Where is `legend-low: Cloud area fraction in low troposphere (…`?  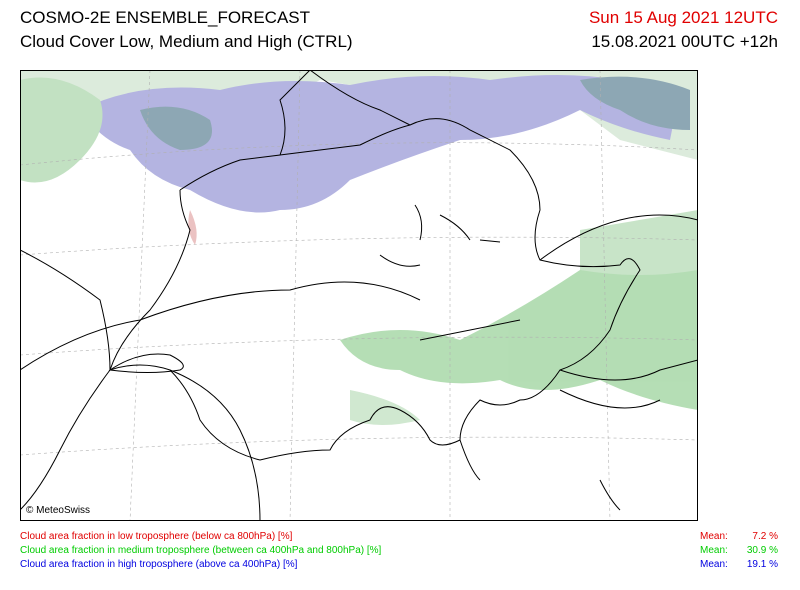
legend-low: Cloud area fraction in low troposphere (… is located at coordinates (156, 536).